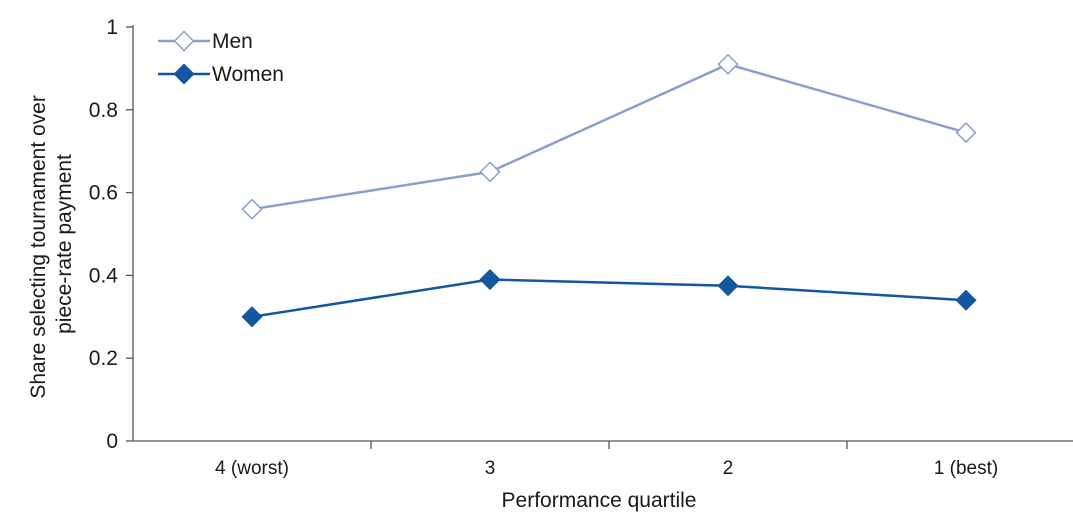 The height and width of the screenshot is (513, 1073). Describe the element at coordinates (64, 244) in the screenshot. I see `y-axis-title-line: piece-rate payment` at that location.